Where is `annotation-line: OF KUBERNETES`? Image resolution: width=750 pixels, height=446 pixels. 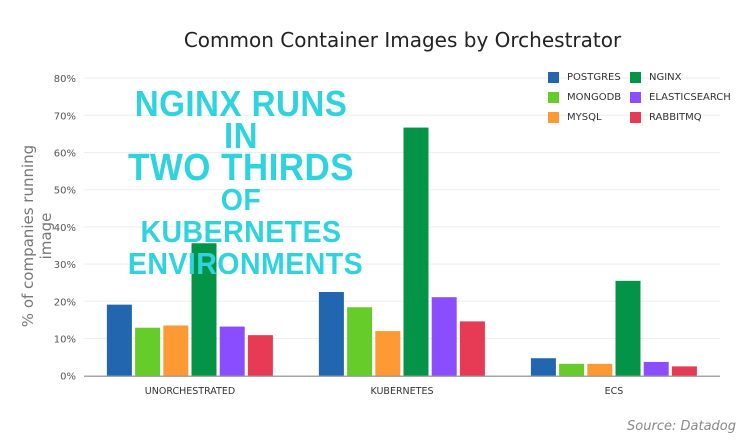 annotation-line: OF KUBERNETES is located at coordinates (241, 215).